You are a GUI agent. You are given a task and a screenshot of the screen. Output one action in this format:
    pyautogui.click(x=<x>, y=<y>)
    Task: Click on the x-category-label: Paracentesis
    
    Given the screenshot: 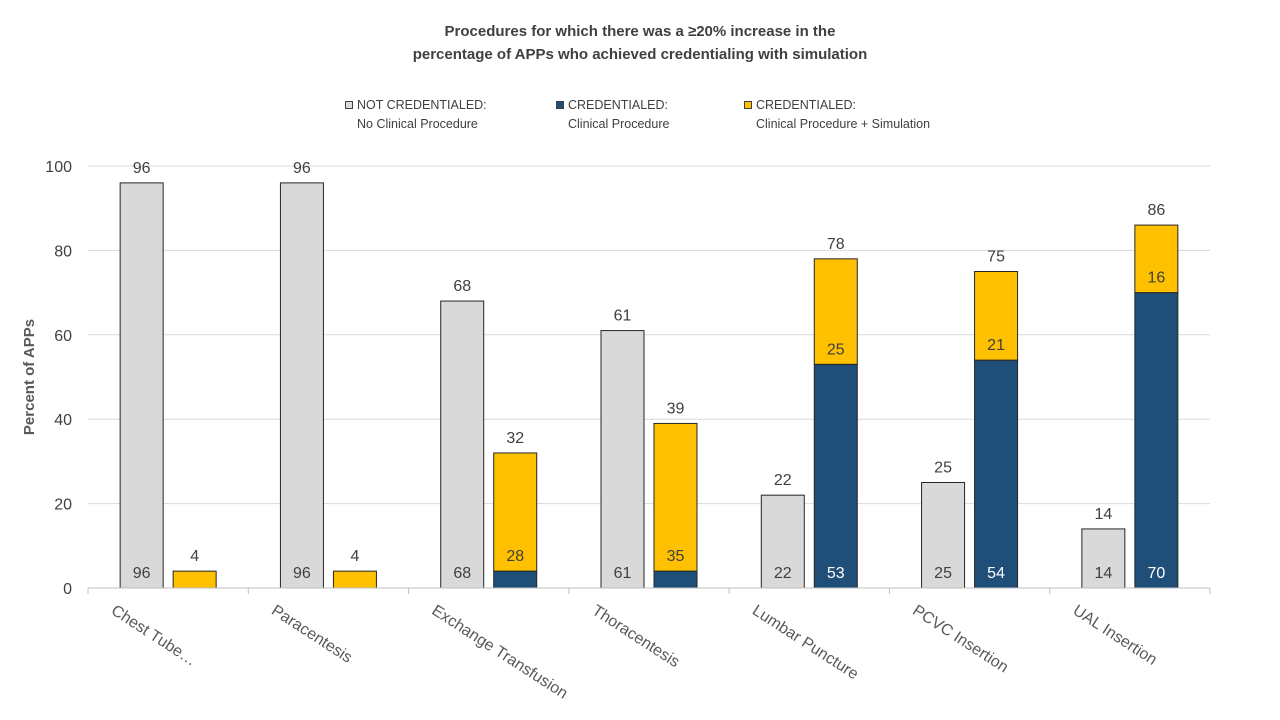 What is the action you would take?
    pyautogui.click(x=311, y=634)
    